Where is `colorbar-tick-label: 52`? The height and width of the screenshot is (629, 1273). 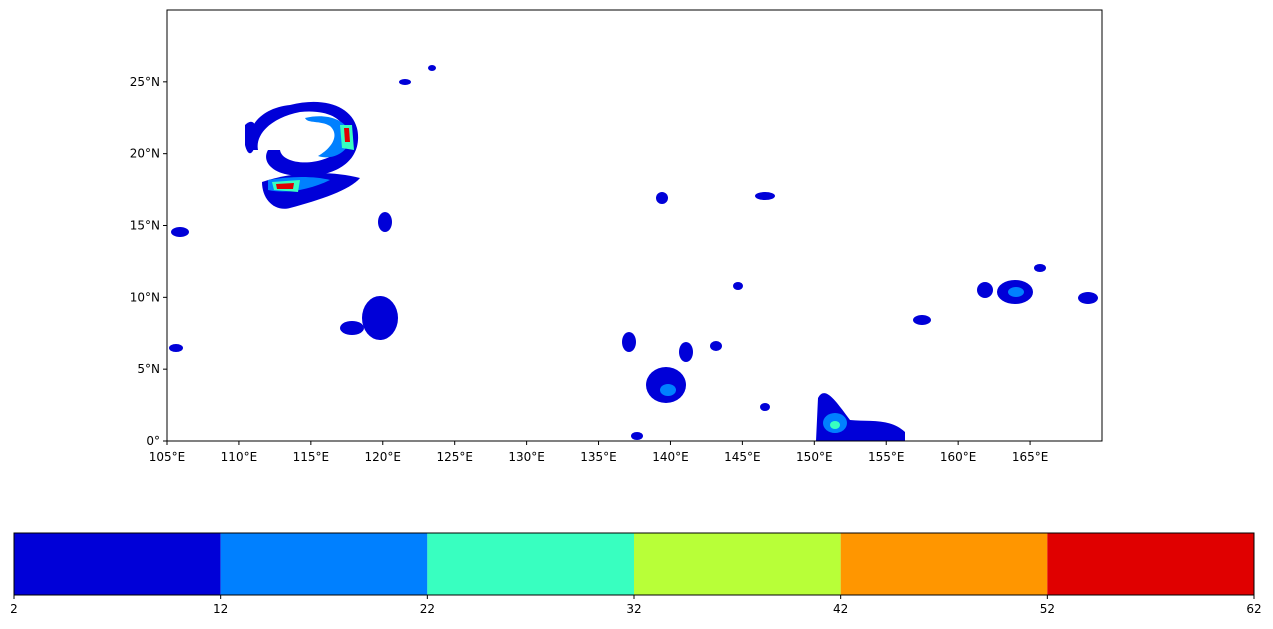 colorbar-tick-label: 52 is located at coordinates (1047, 609).